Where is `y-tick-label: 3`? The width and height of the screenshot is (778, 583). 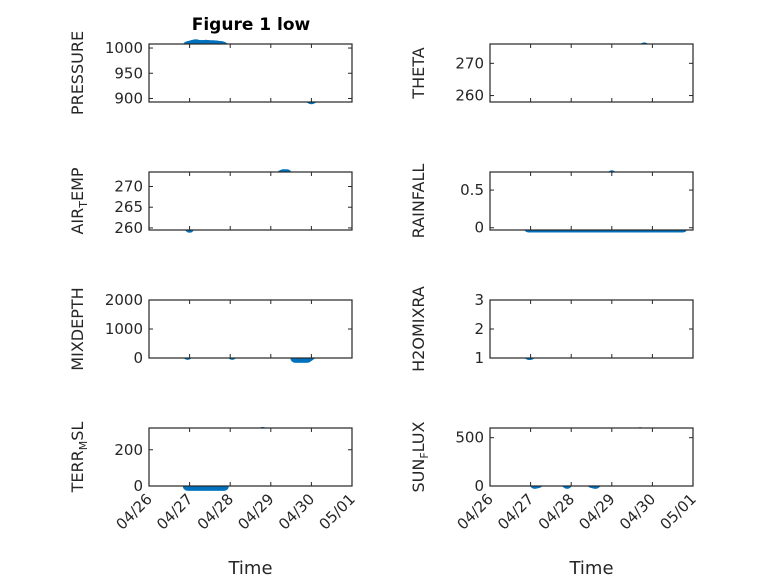 y-tick-label: 3 is located at coordinates (479, 300).